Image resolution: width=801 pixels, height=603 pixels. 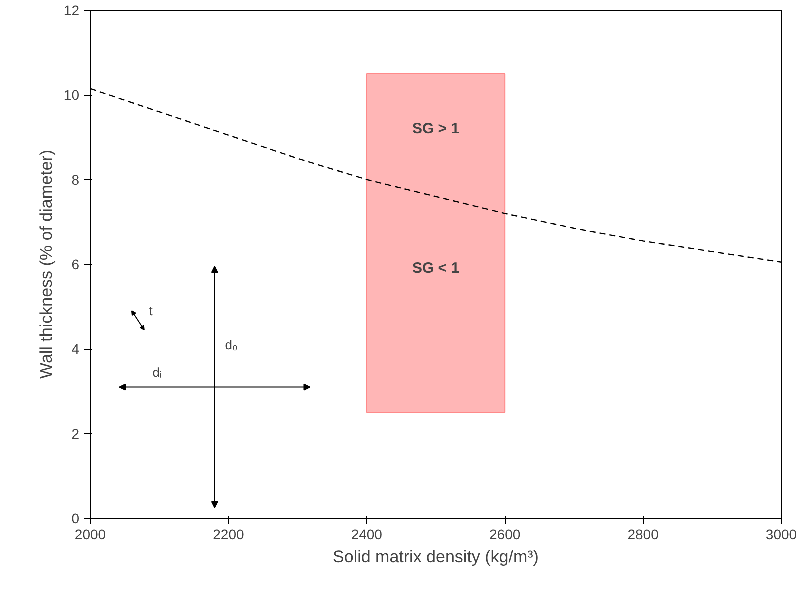 I want to click on annotation: t, so click(x=151, y=311).